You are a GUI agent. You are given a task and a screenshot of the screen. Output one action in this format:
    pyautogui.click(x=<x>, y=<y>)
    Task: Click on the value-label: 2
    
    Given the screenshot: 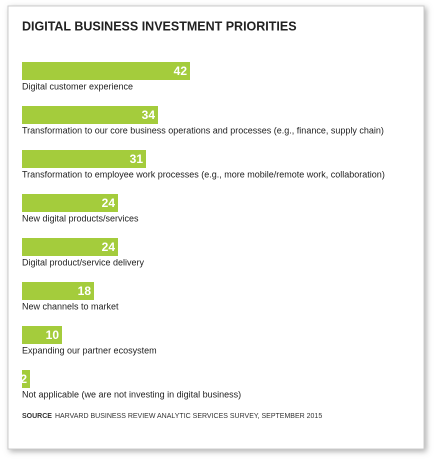 What is the action you would take?
    pyautogui.click(x=23, y=379)
    